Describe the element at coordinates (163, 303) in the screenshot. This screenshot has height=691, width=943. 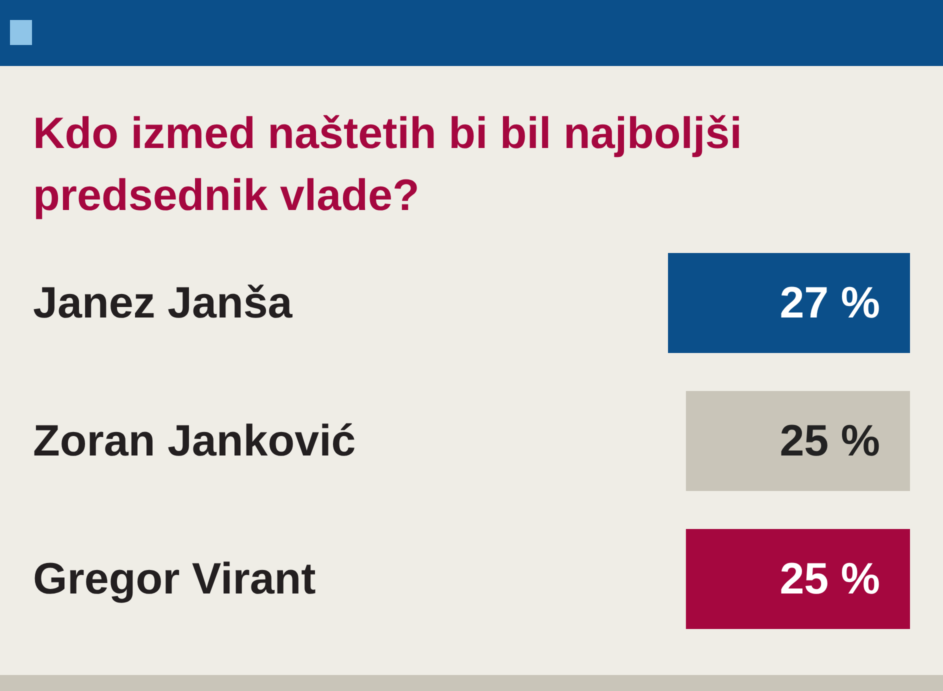
I see `y-tick-label: Janez Janša` at that location.